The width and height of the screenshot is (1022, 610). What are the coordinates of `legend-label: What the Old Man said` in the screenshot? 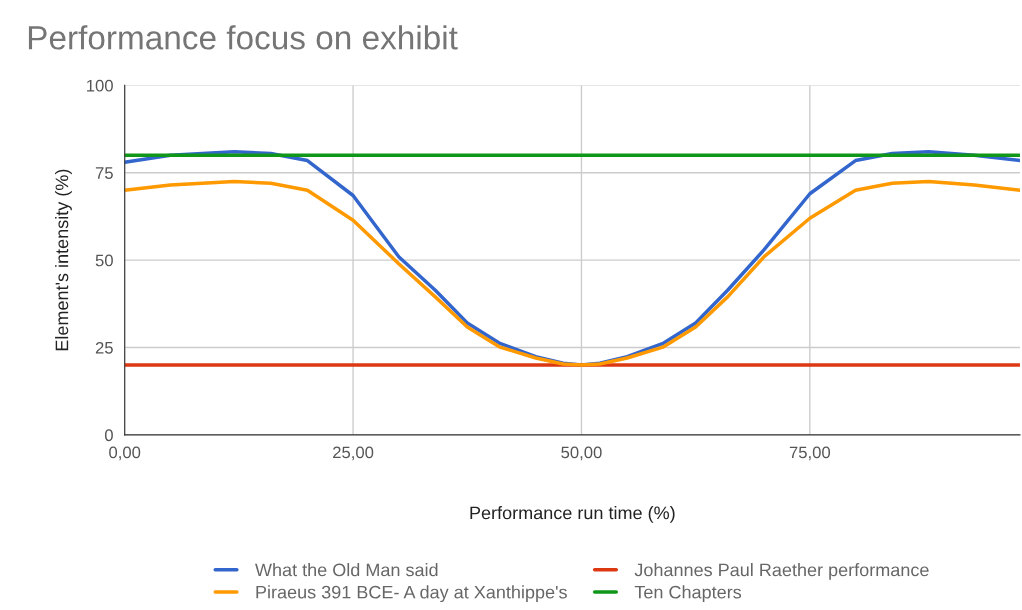 It's located at (346, 570).